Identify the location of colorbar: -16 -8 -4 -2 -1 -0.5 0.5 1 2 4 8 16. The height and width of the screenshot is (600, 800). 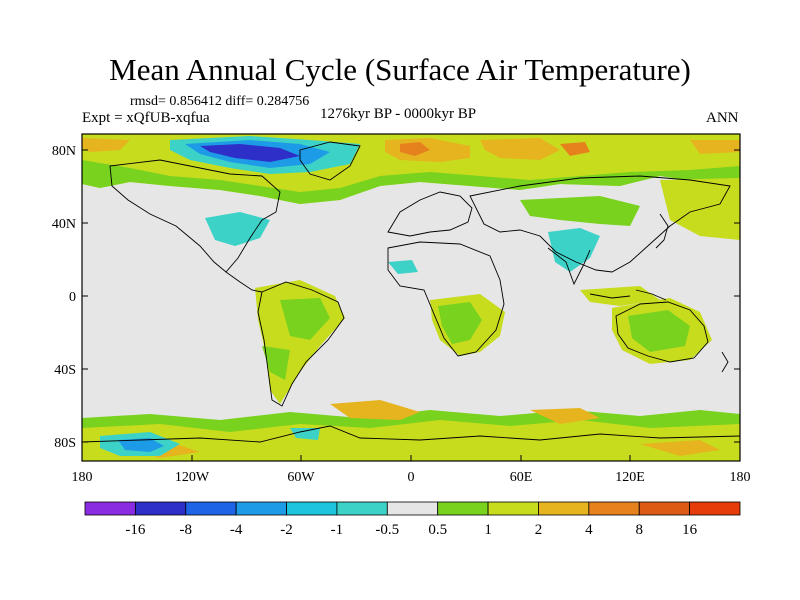
(412, 519).